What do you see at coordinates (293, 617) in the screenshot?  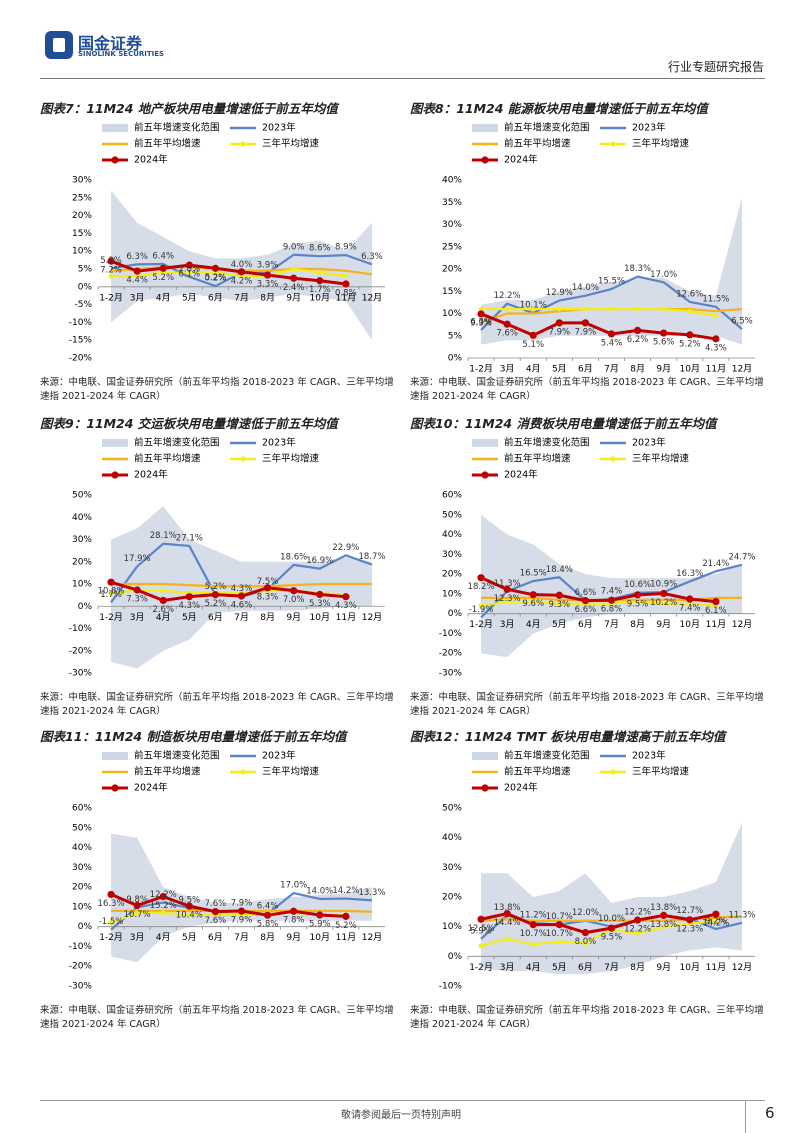 I see `x-tick-label: 9月` at bounding box center [293, 617].